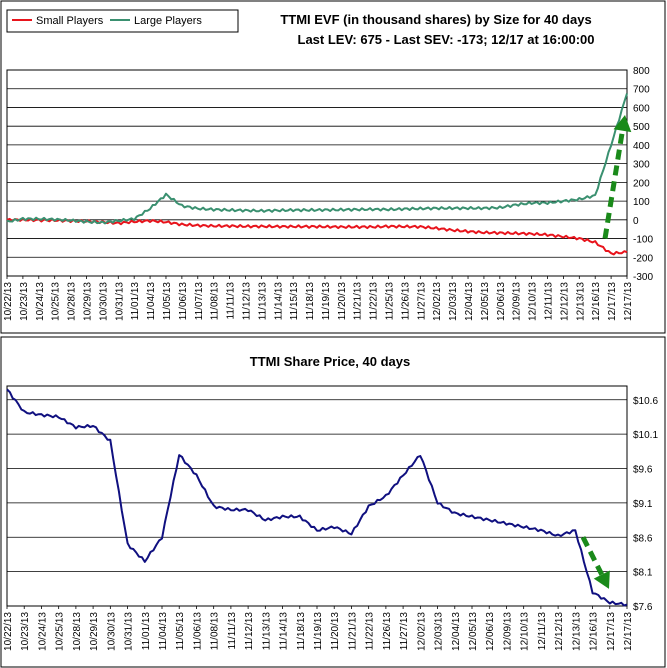  Describe the element at coordinates (390, 301) in the screenshot. I see `x-tick-label: 11/25/13` at that location.